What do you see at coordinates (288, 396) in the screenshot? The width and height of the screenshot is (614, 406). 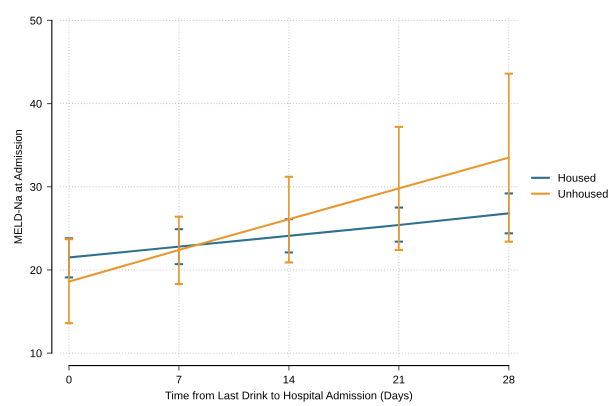 I see `x-axis-title: Time from Last Drink to Hospital Admission (Days)` at bounding box center [288, 396].